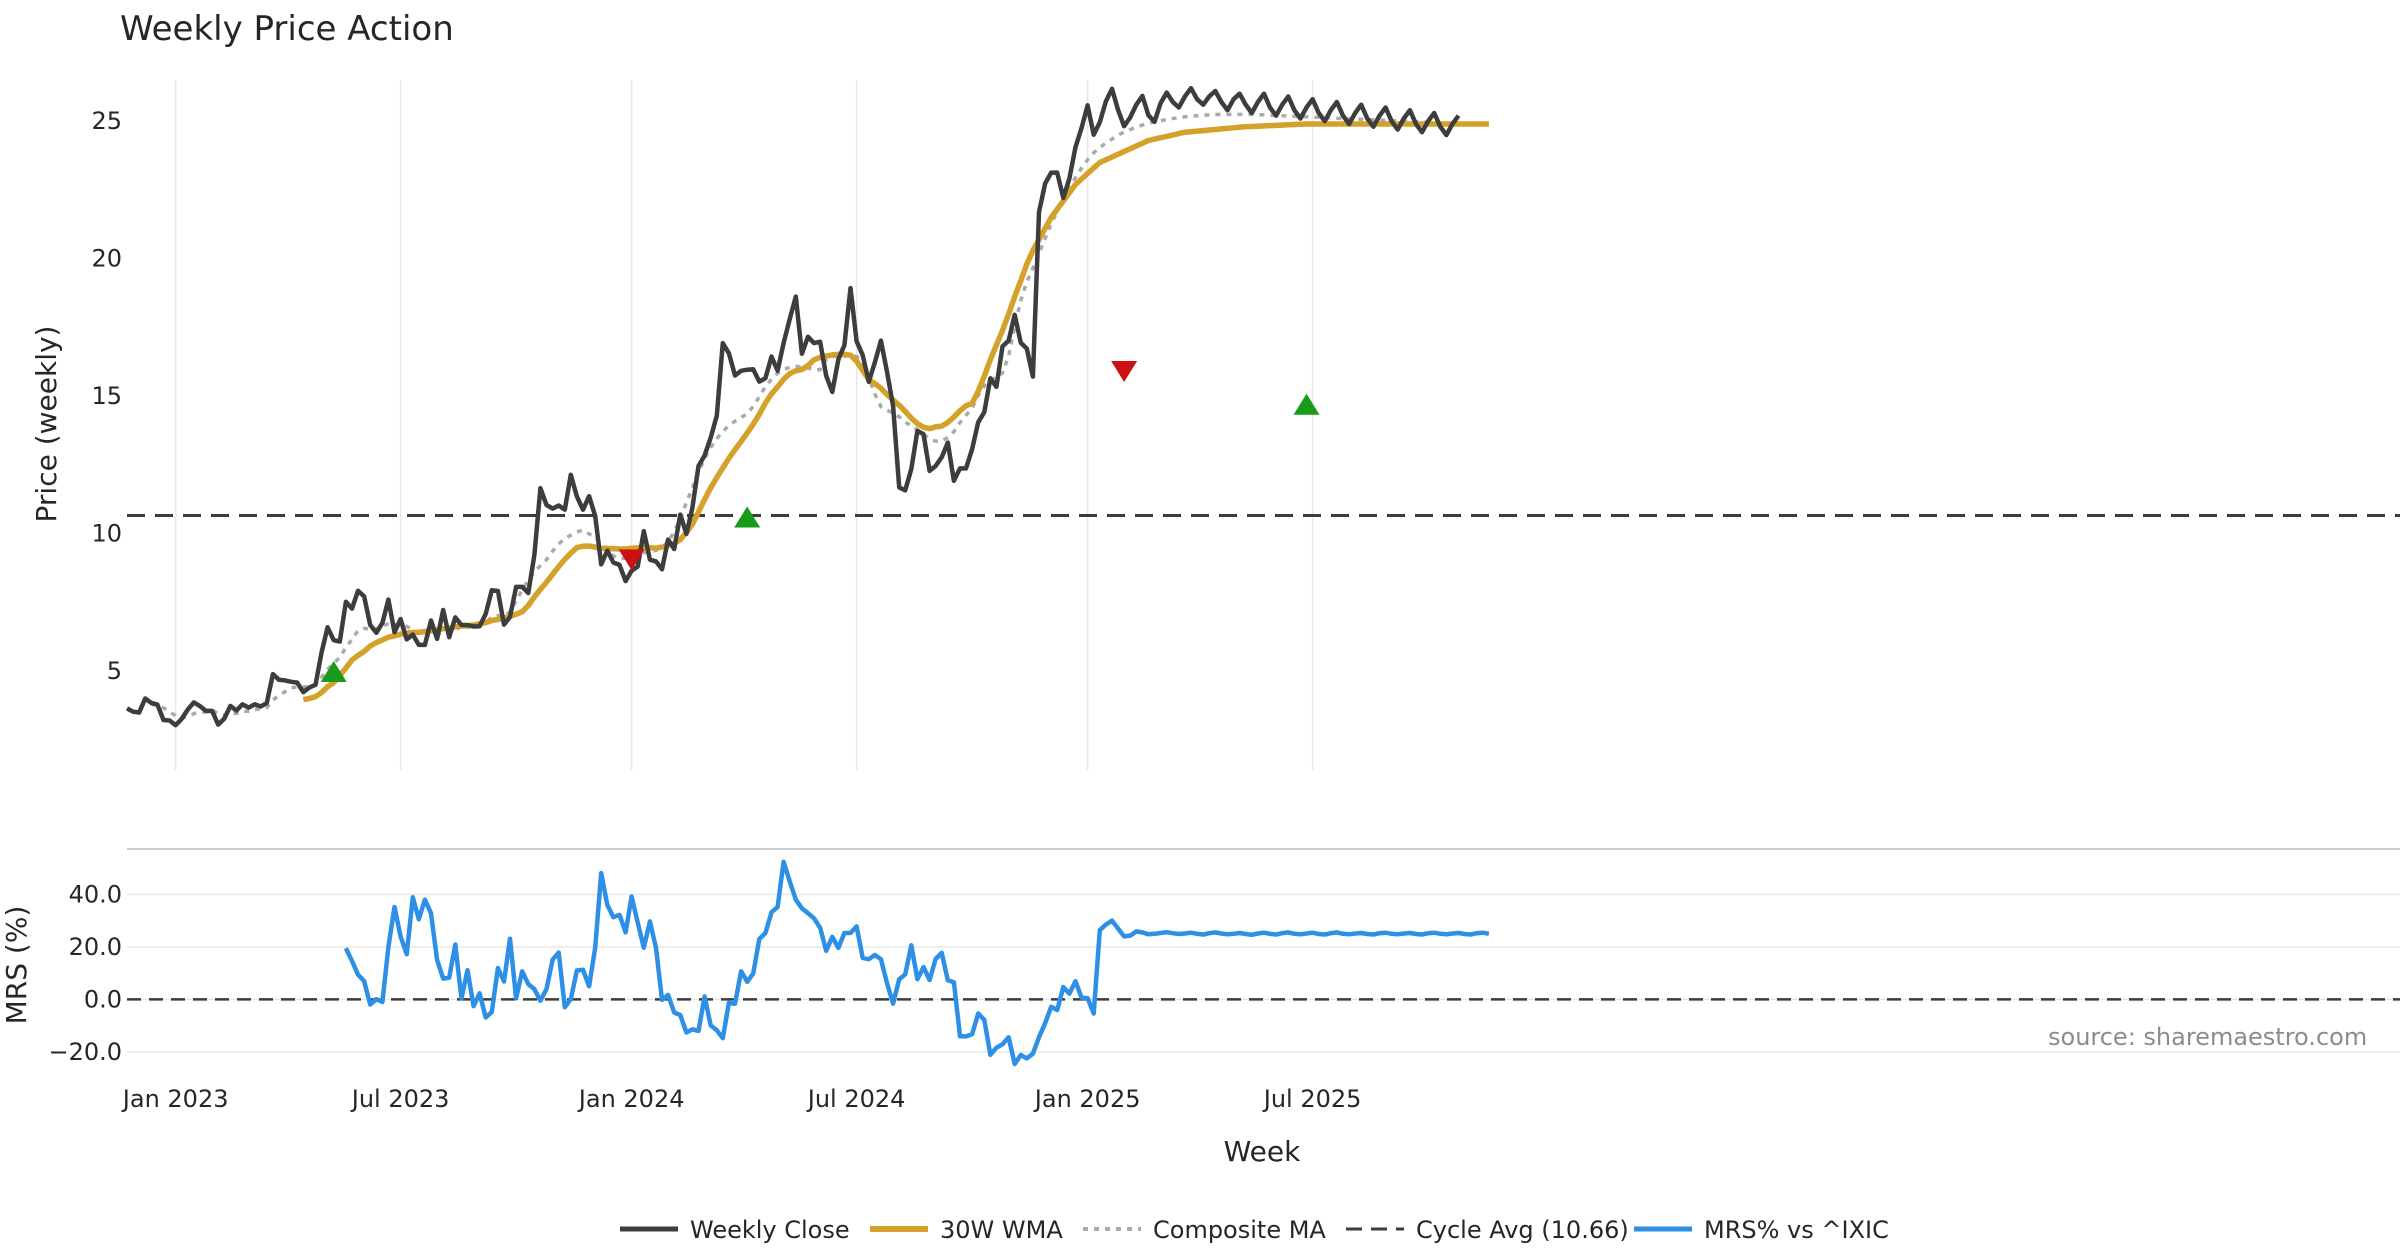 The height and width of the screenshot is (1260, 2400). Describe the element at coordinates (2207, 1037) in the screenshot. I see `source-note: source: sharemaestro.com` at that location.